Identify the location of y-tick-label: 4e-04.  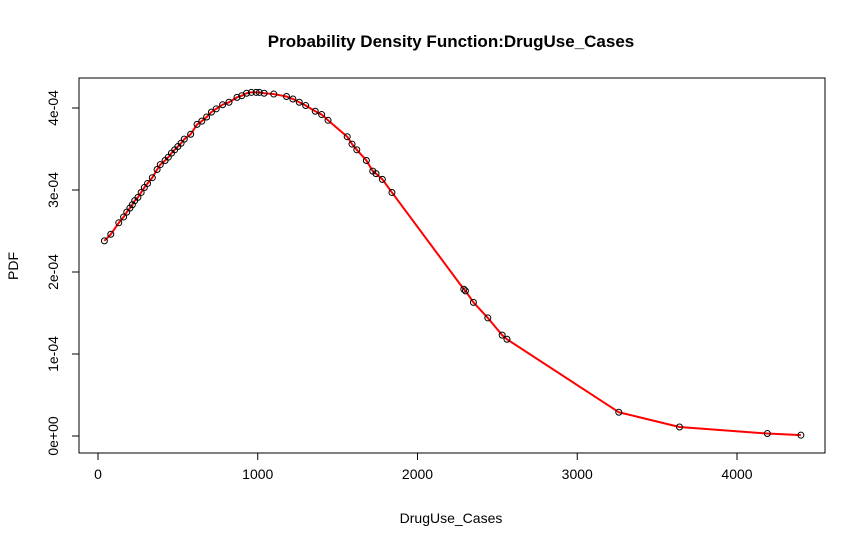
(53, 108).